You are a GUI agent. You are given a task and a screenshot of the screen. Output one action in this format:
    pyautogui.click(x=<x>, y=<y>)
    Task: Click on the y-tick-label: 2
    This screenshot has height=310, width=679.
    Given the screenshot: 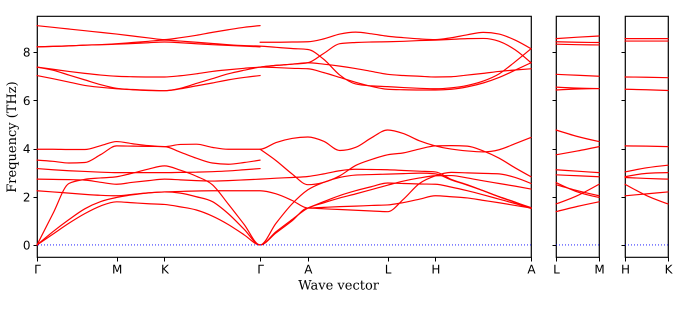 What is the action you would take?
    pyautogui.click(x=26, y=197)
    